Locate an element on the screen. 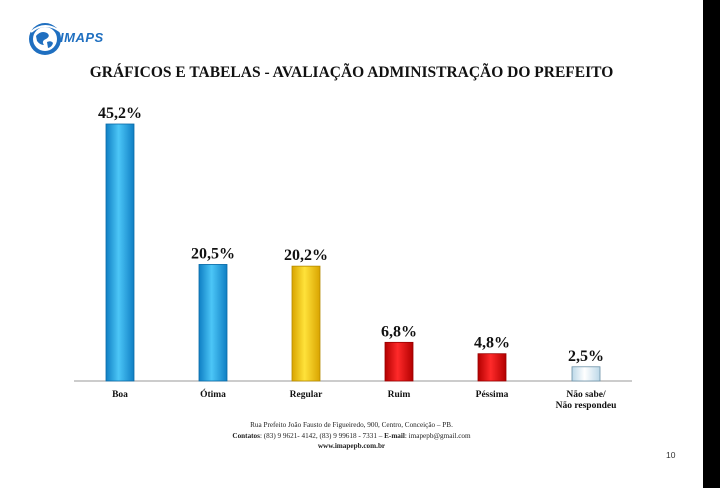  category-label-1: Ótima is located at coordinates (213, 394).